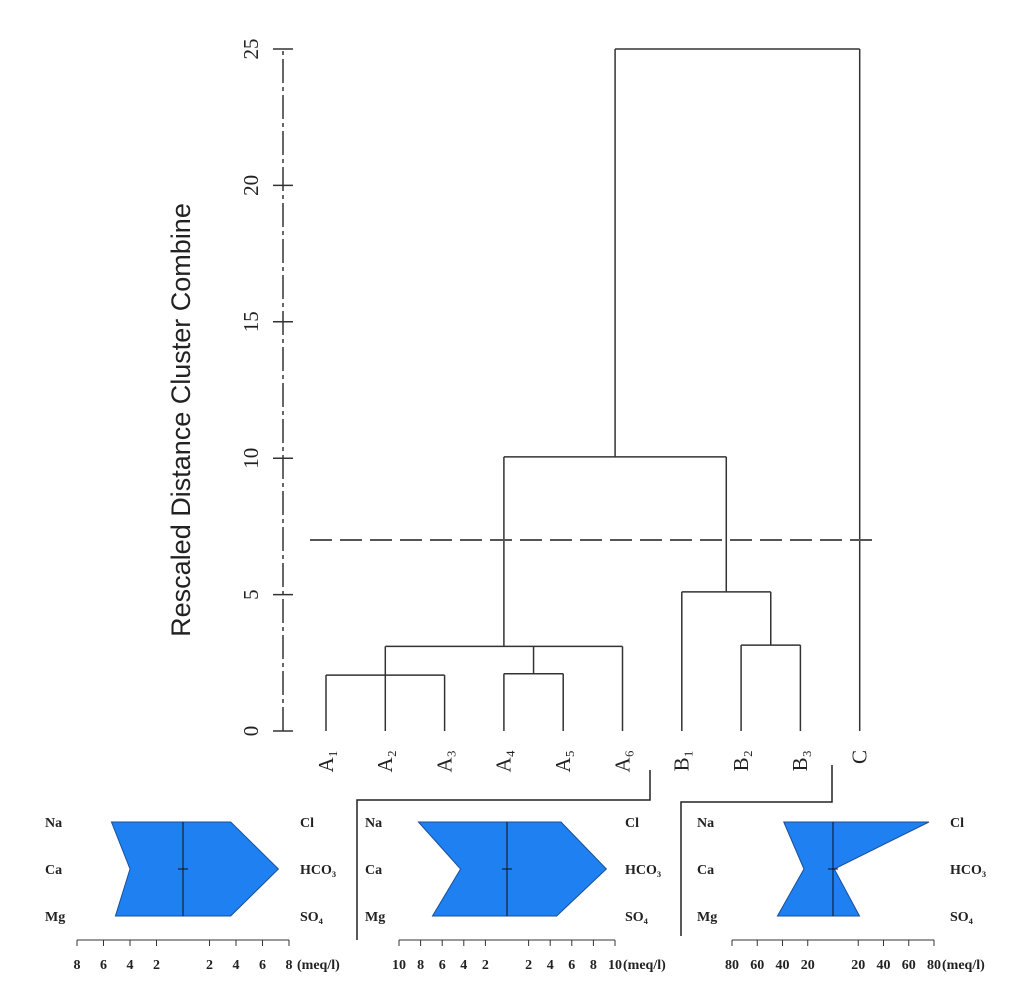  What do you see at coordinates (504, 761) in the screenshot?
I see `leaf-label: A₄` at bounding box center [504, 761].